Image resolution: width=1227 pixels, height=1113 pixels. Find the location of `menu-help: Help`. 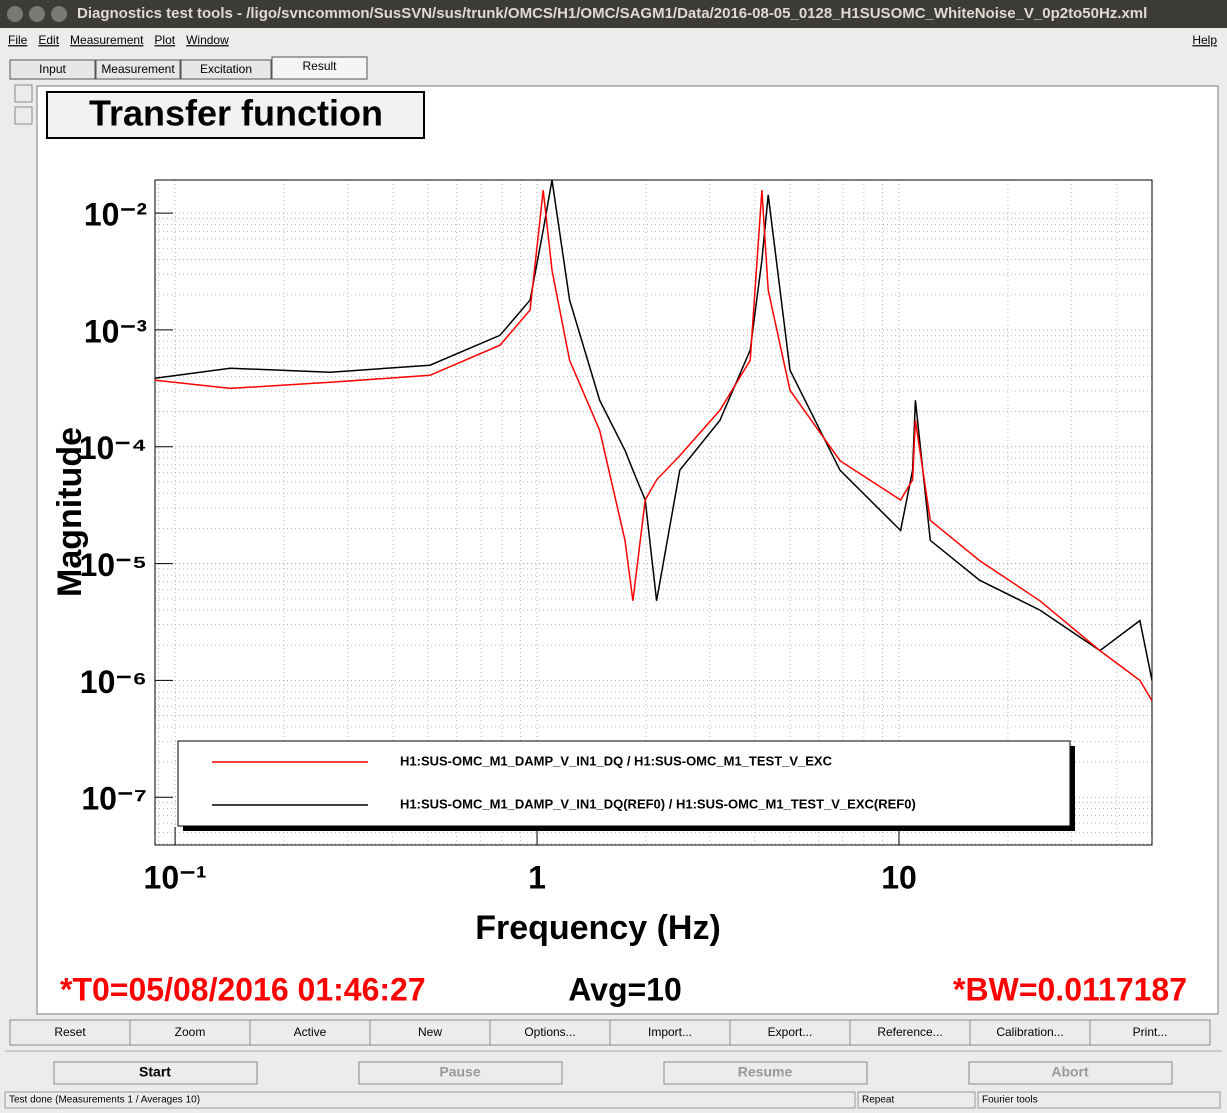

menu-help: Help is located at coordinates (1204, 40).